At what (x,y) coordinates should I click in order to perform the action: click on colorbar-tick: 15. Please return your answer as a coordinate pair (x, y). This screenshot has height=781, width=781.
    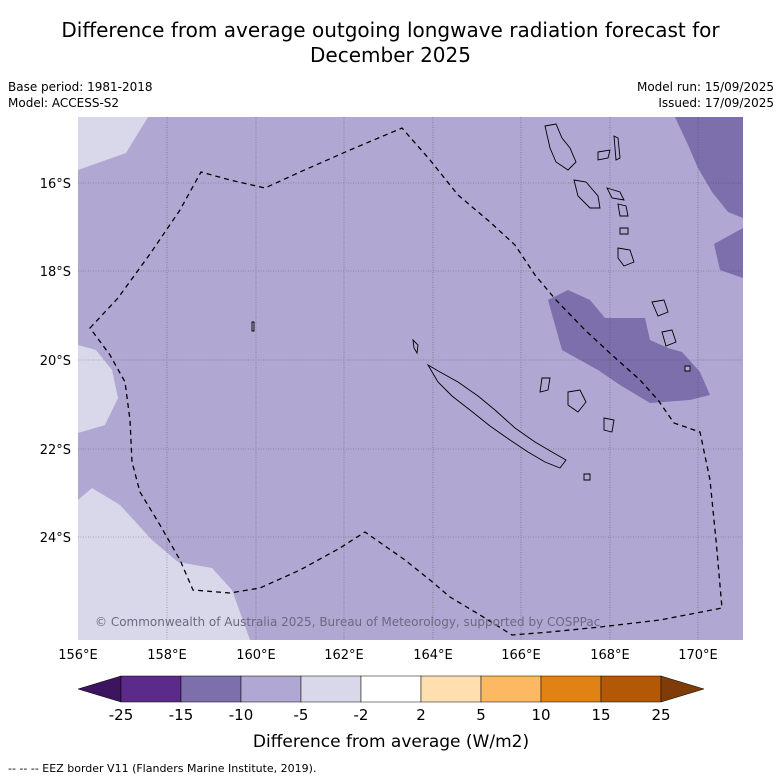
    Looking at the image, I should click on (600, 715).